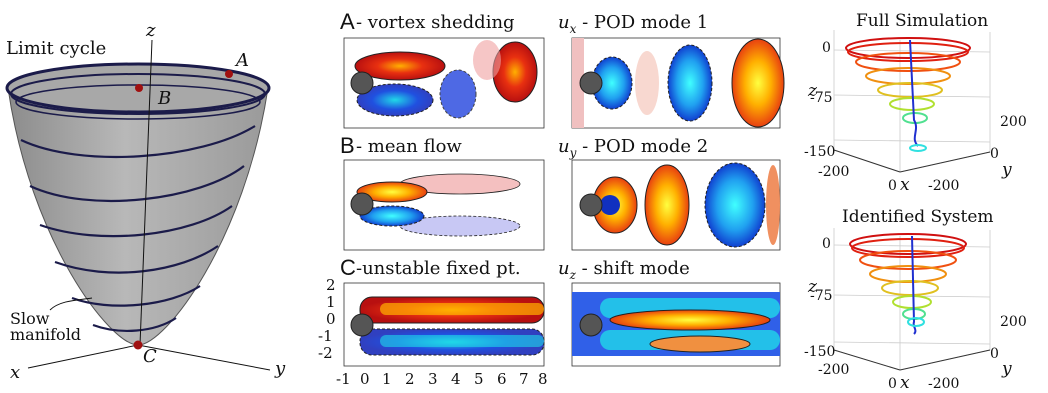  Describe the element at coordinates (348, 267) in the screenshot. I see `panel-c-letter: C` at that location.